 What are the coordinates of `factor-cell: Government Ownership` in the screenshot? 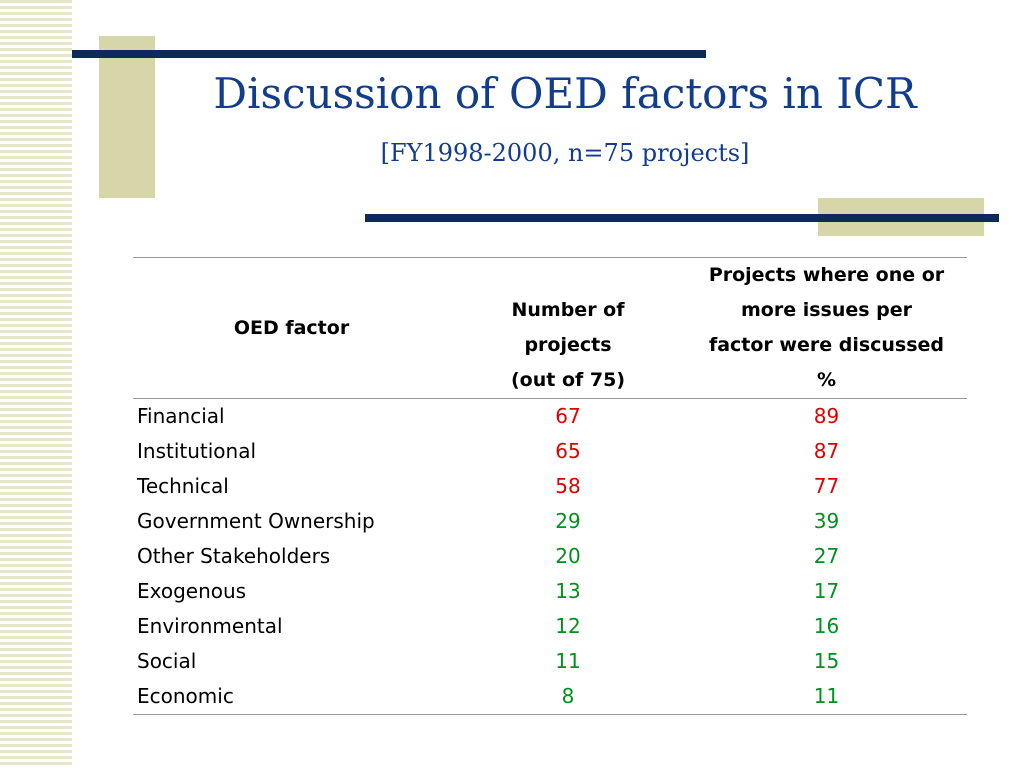 It's located at (256, 521).